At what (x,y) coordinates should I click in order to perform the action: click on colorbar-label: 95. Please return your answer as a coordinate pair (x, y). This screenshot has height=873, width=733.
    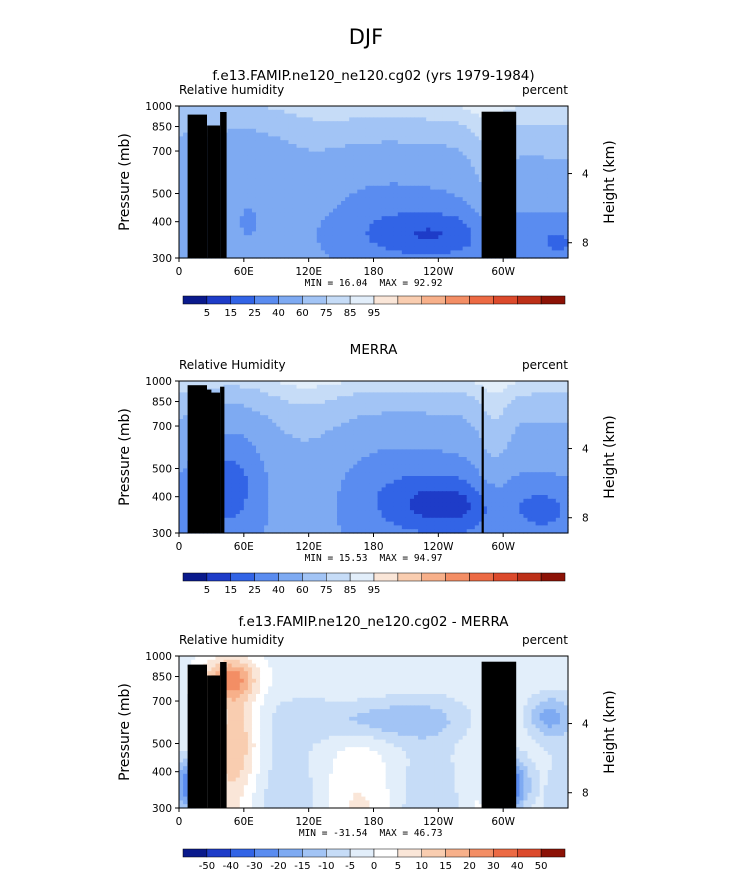
    Looking at the image, I should click on (374, 313).